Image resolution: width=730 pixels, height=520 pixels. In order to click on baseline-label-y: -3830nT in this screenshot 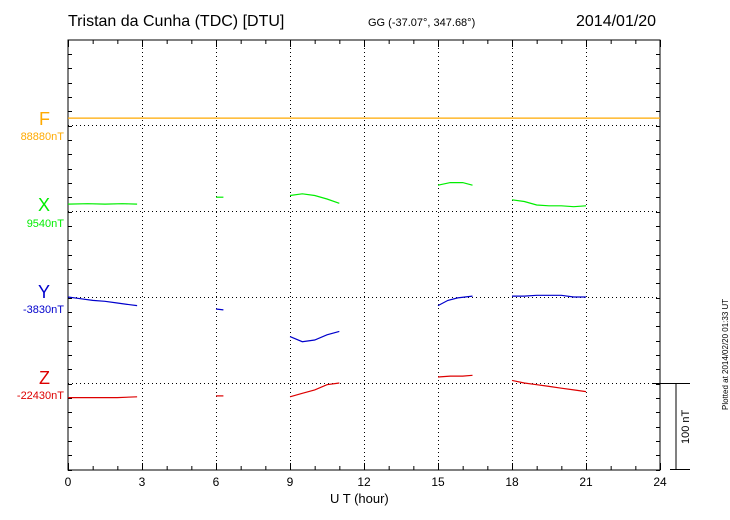, I will do `click(43, 310)`.